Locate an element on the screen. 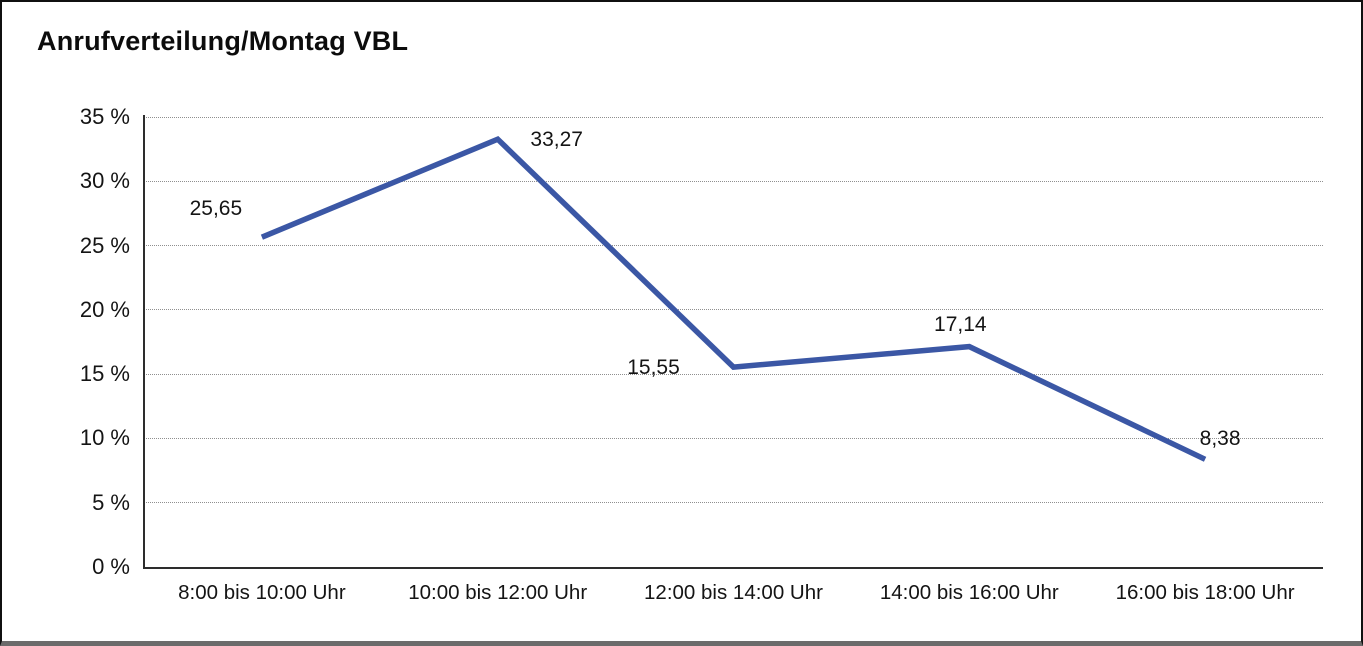  y-axis-line is located at coordinates (144, 342).